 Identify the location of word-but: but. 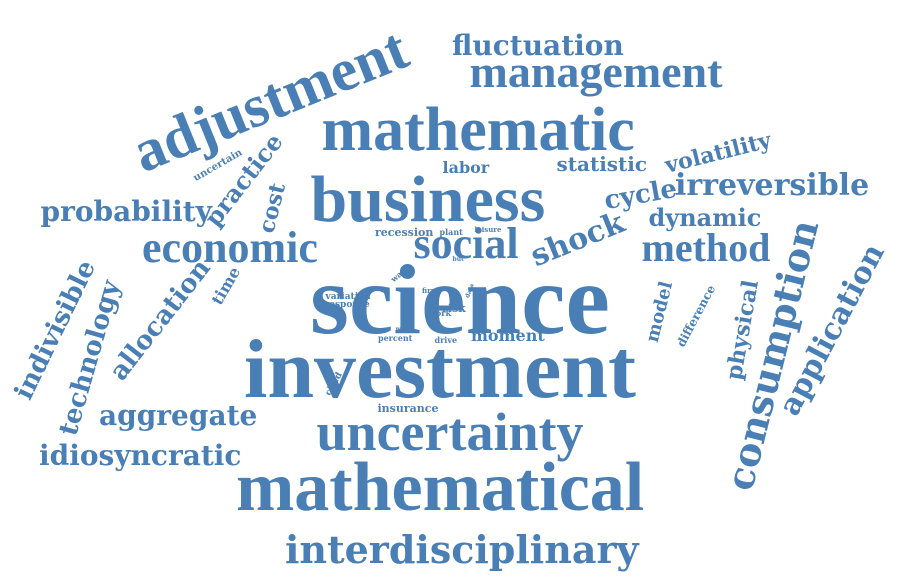
(458, 259).